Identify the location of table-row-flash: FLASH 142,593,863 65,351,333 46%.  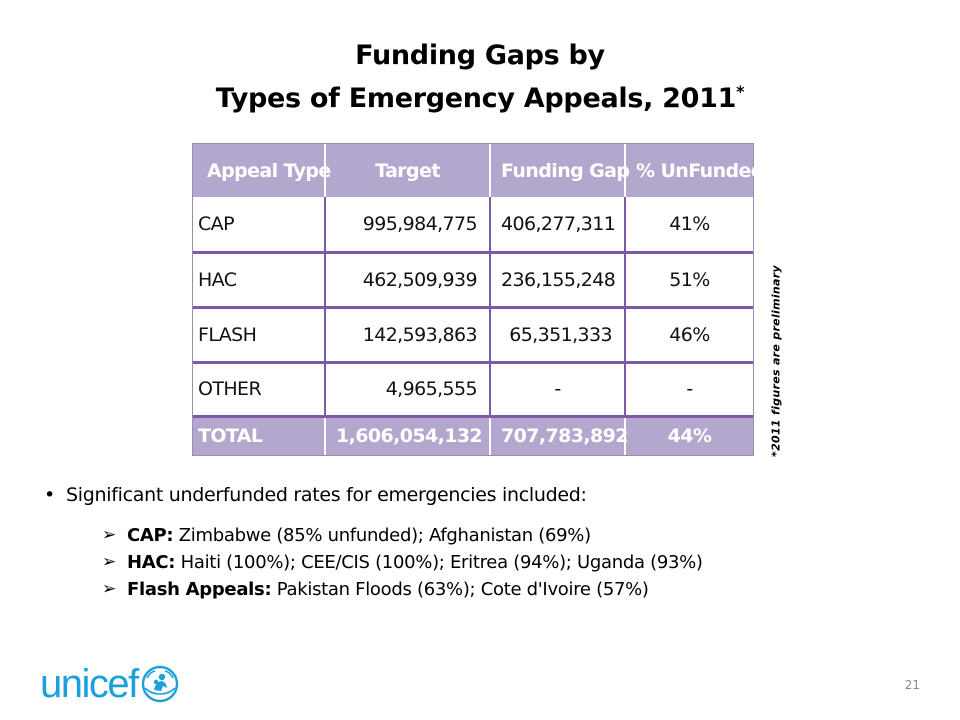
(473, 335).